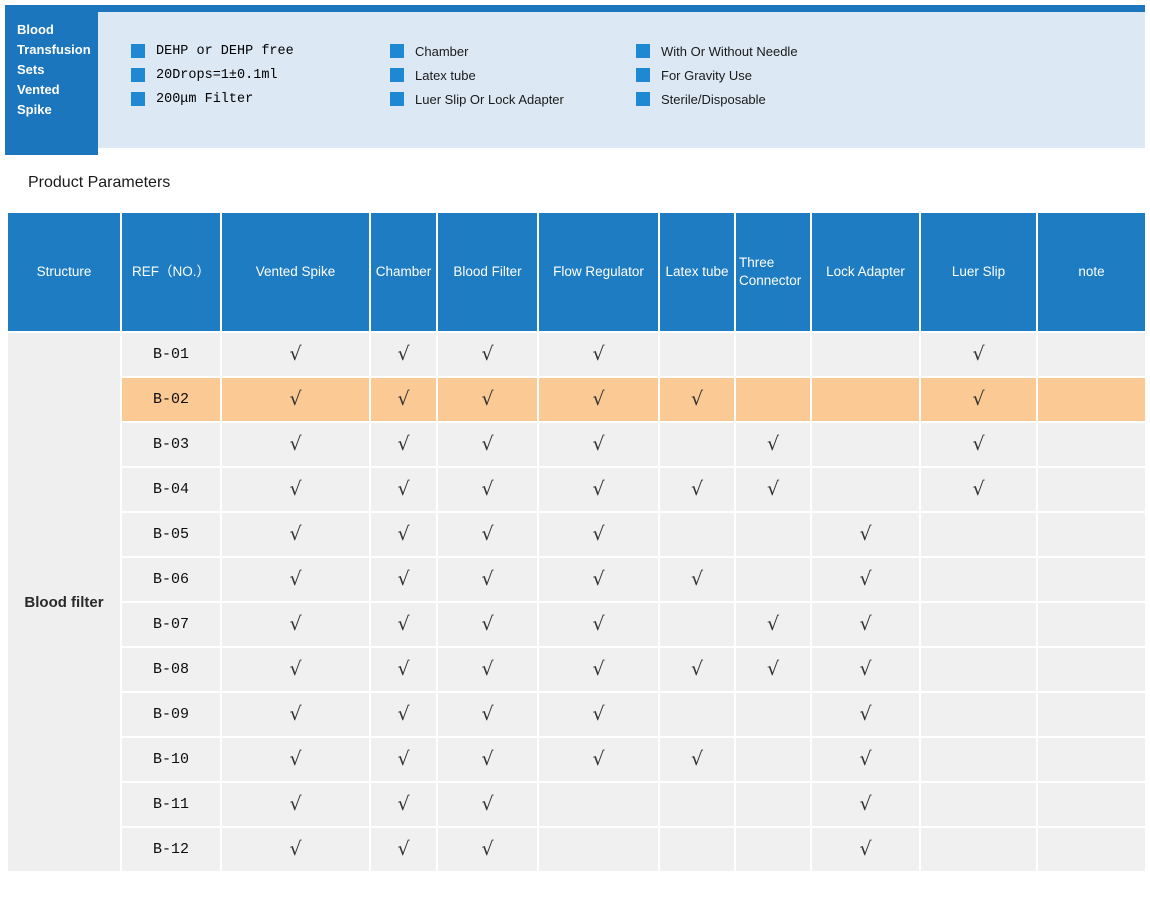  Describe the element at coordinates (172, 400) in the screenshot. I see `ref-cell: B-02` at that location.